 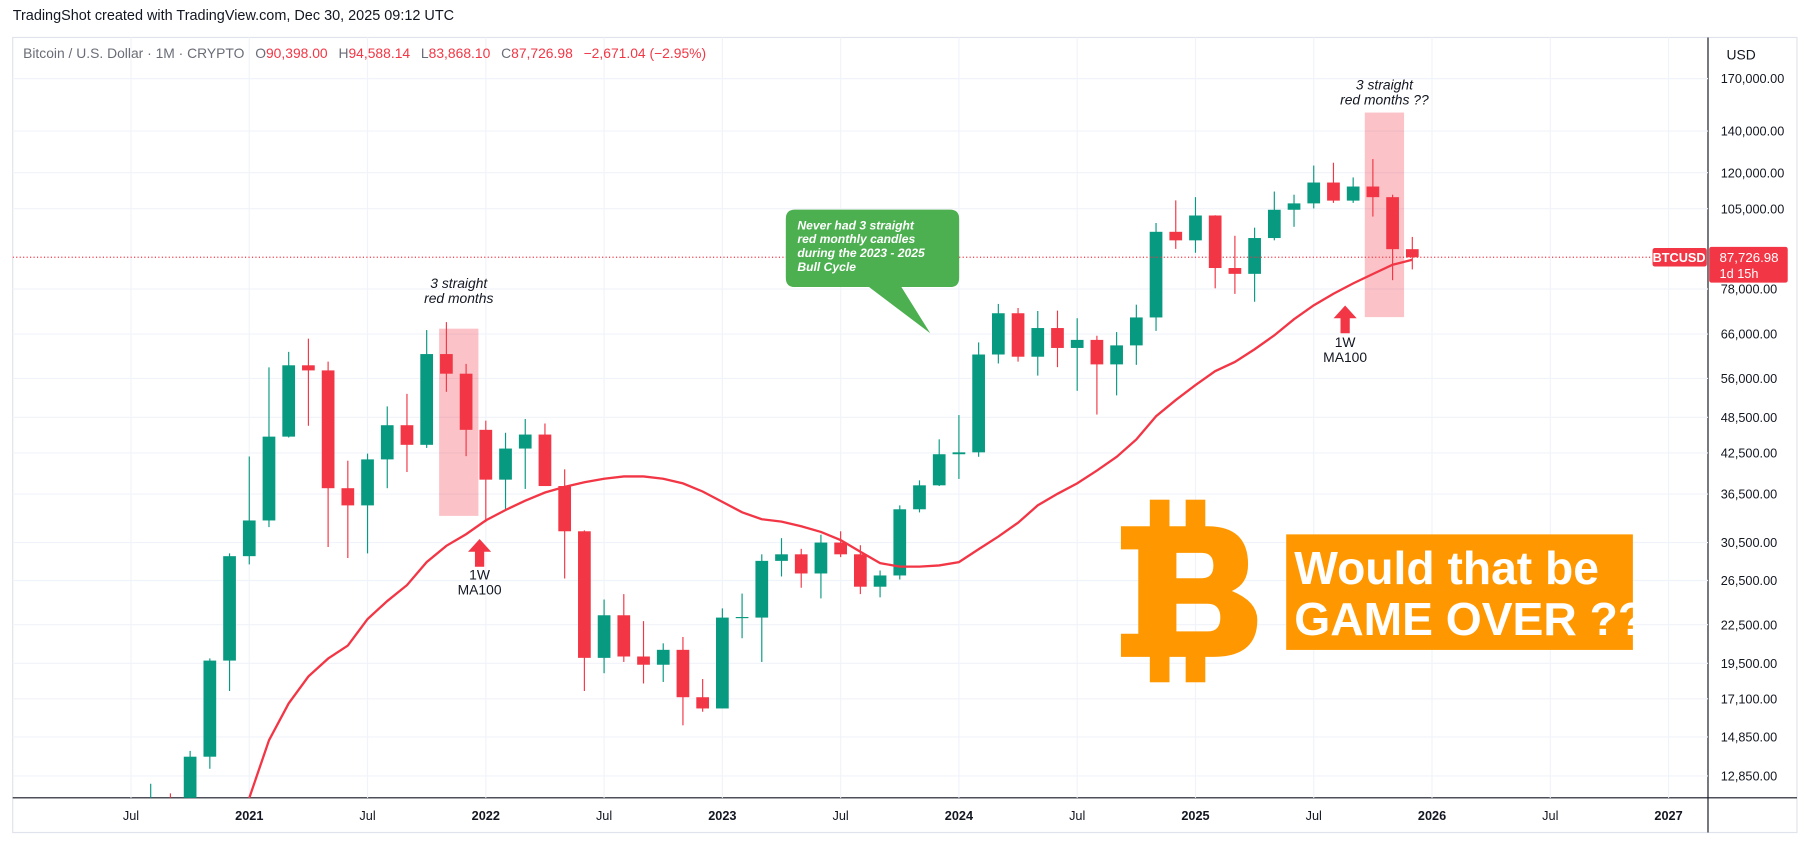 I want to click on y-tick-label: 26,500.00, so click(x=1749, y=580).